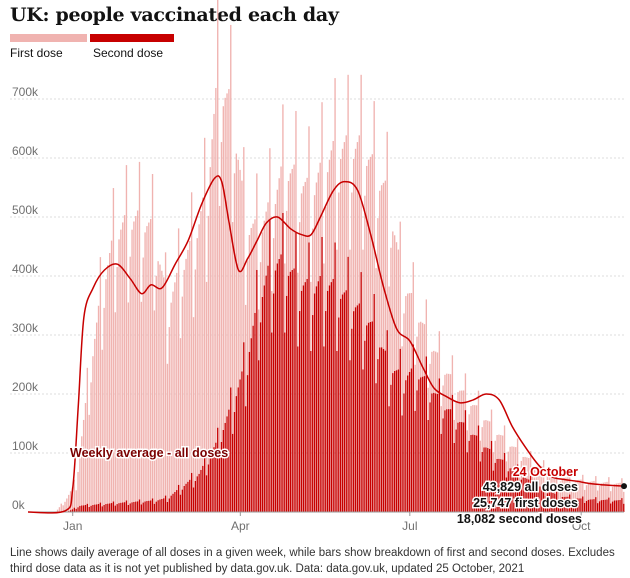 The width and height of the screenshot is (630, 578). I want to click on y-tick-label: 600k, so click(25, 151).